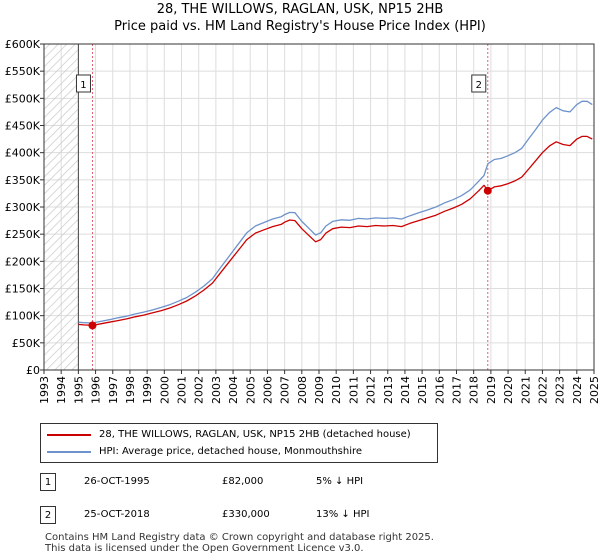 This screenshot has height=560, width=600. What do you see at coordinates (48, 515) in the screenshot?
I see `transaction-badge: 2` at bounding box center [48, 515].